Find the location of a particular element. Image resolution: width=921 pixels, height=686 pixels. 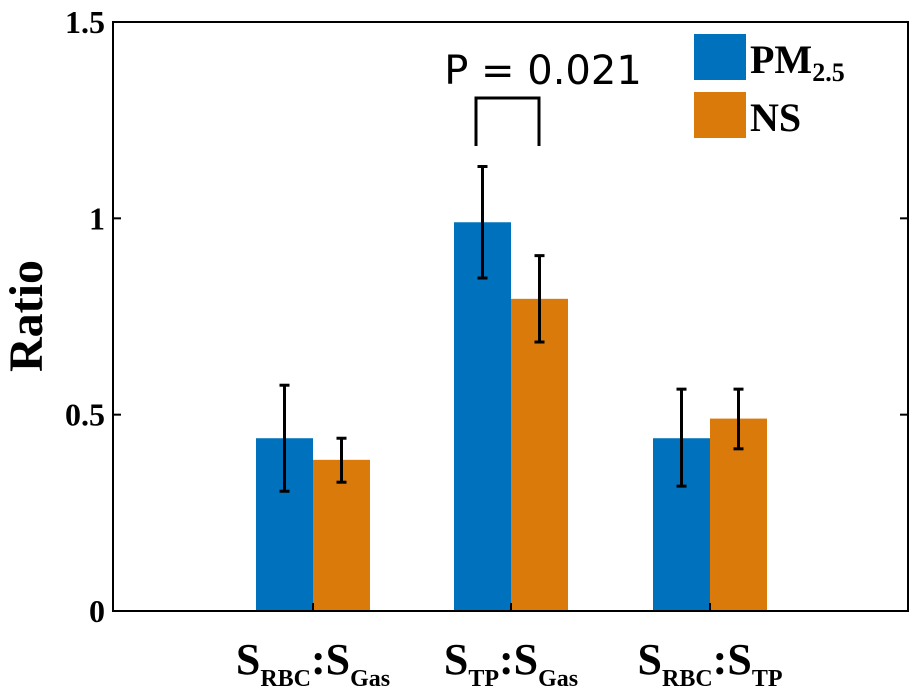

y-tick-label: 0 is located at coordinates (97, 611).